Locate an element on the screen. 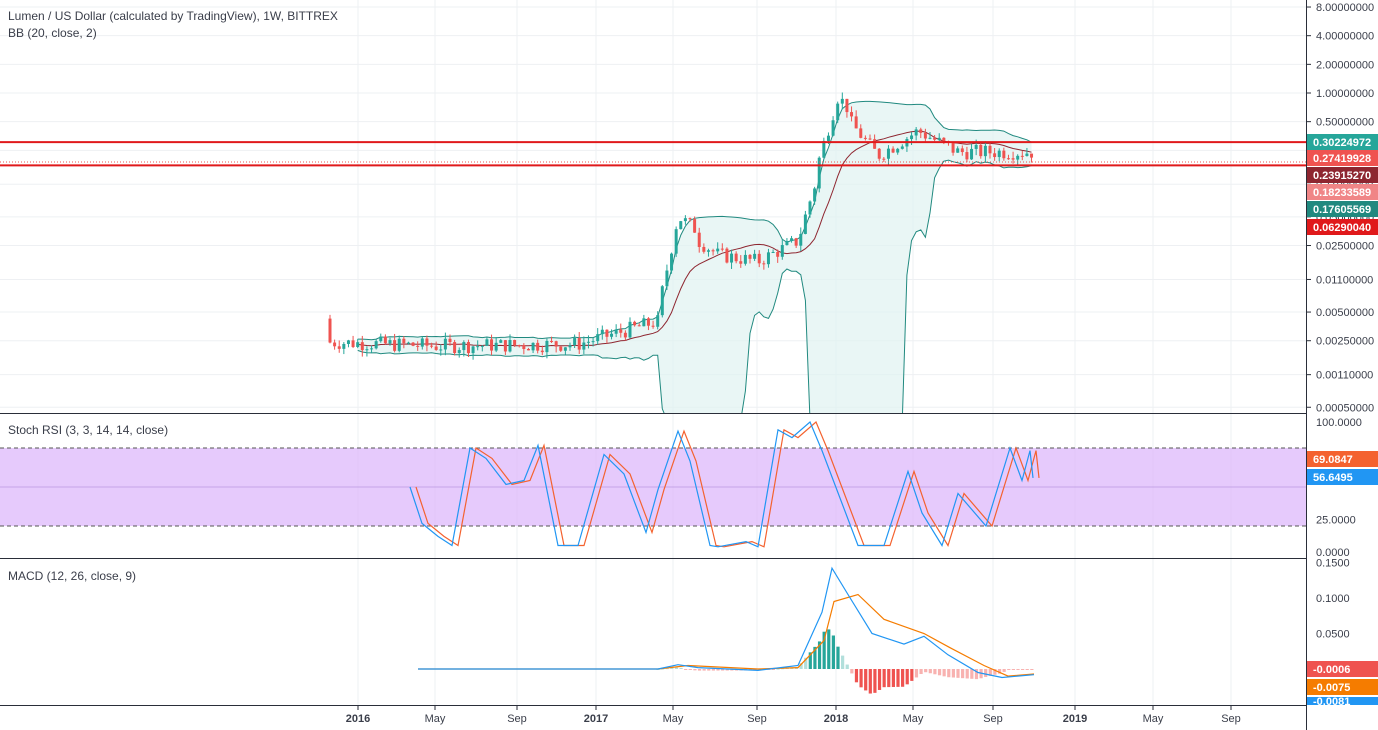  time-axis-label: 2016 is located at coordinates (358, 719).